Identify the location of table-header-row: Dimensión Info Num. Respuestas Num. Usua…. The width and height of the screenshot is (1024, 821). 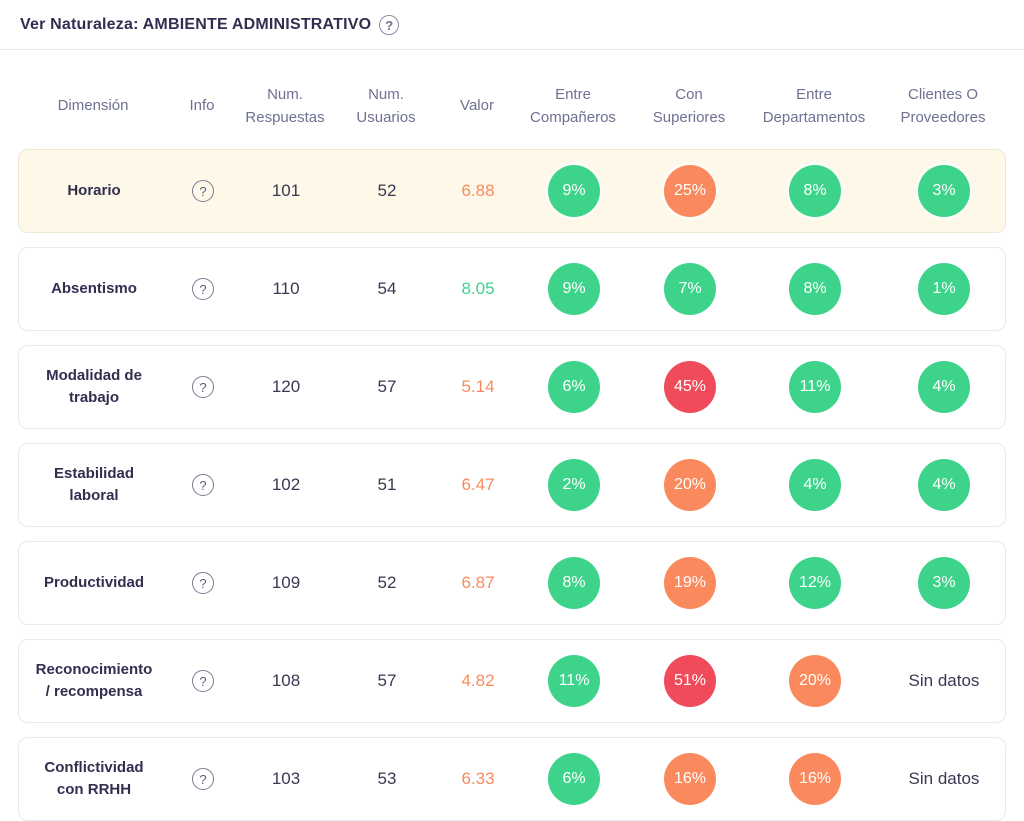
(512, 105).